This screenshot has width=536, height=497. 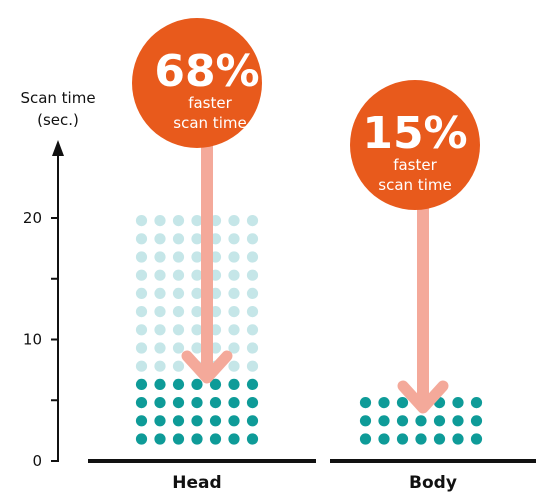 I want to click on category-label-body: Body, so click(x=433, y=483).